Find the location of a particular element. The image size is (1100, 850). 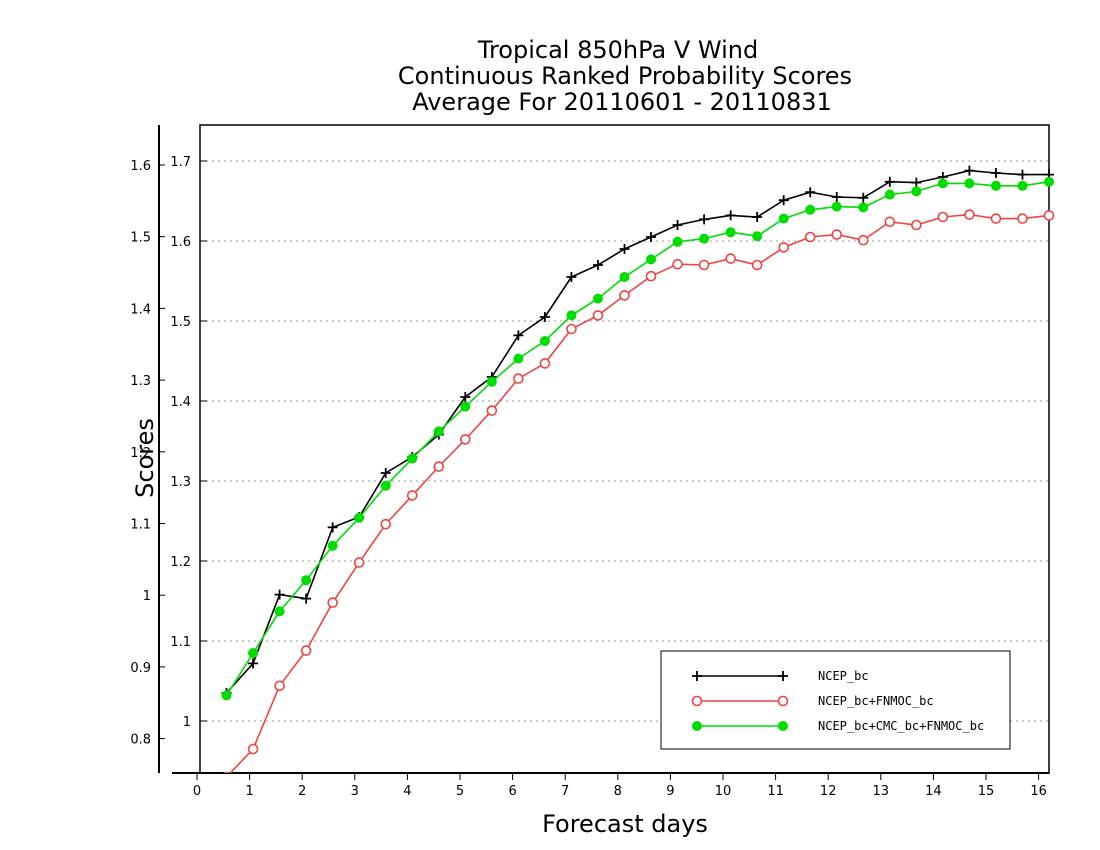

outer-y-tick-label: 0.8 is located at coordinates (140, 740).